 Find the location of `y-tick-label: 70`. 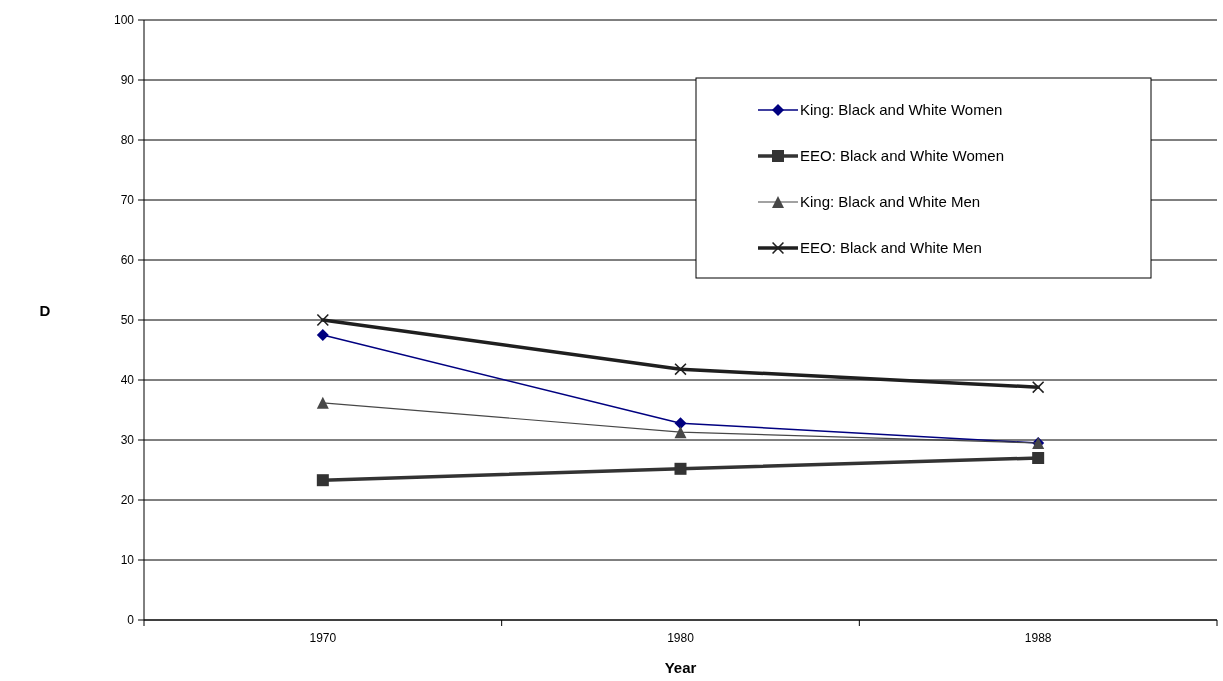

y-tick-label: 70 is located at coordinates (127, 200).